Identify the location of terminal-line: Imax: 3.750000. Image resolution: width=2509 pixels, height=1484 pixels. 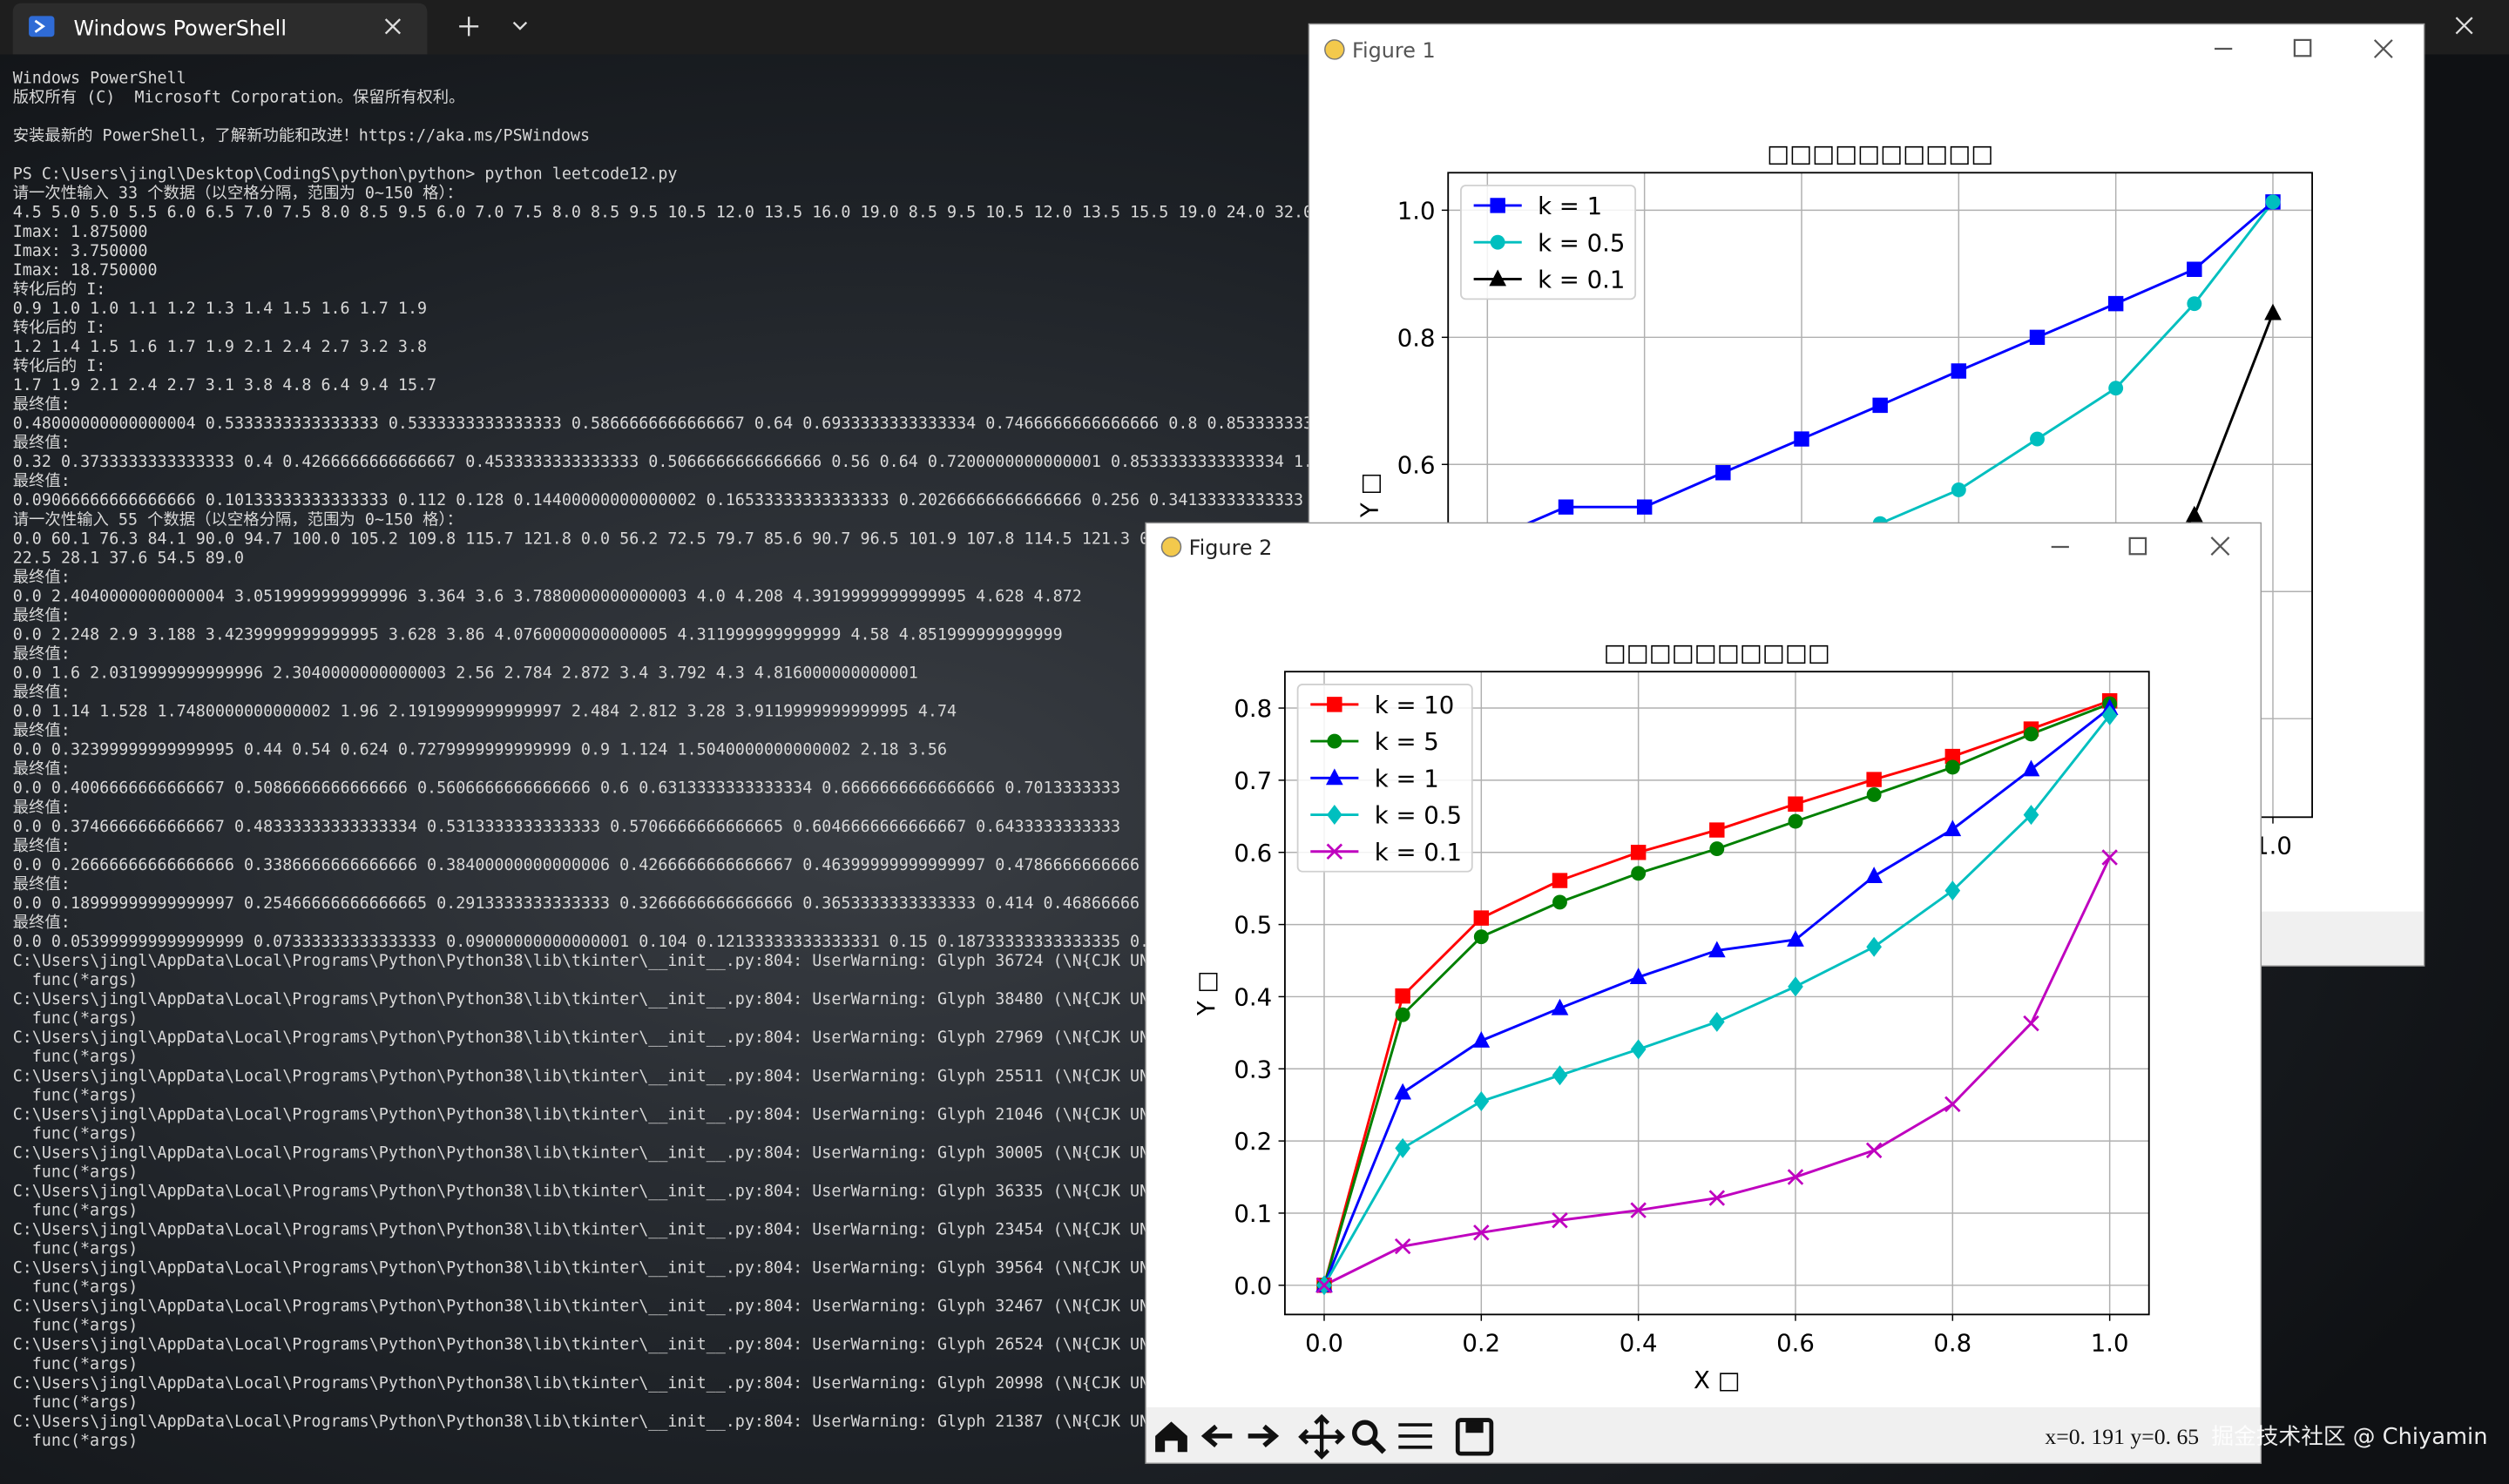
(80, 251).